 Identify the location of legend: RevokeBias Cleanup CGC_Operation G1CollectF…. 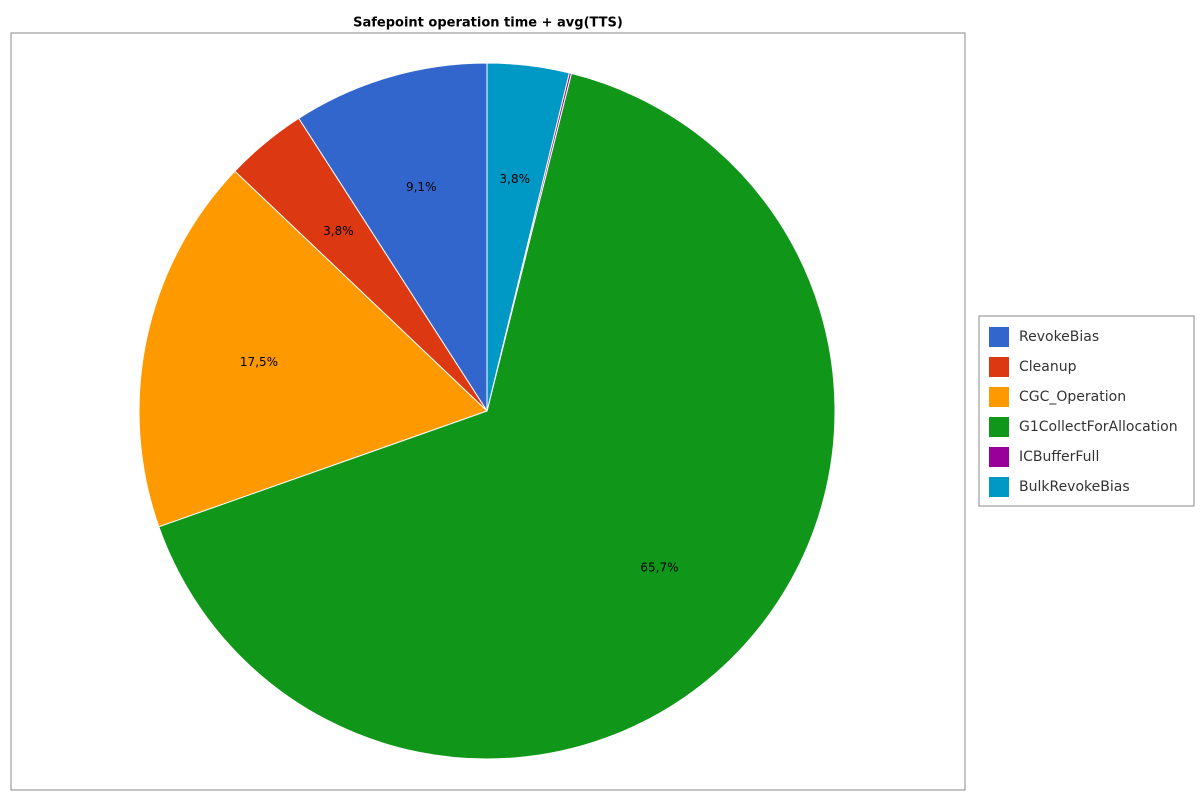
(1086, 411).